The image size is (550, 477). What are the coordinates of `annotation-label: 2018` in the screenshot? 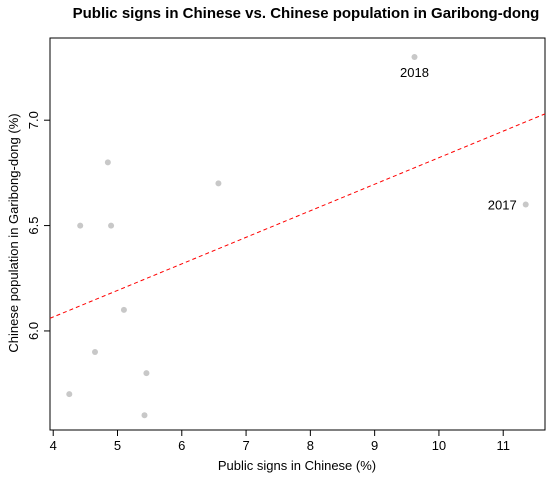 It's located at (414, 72).